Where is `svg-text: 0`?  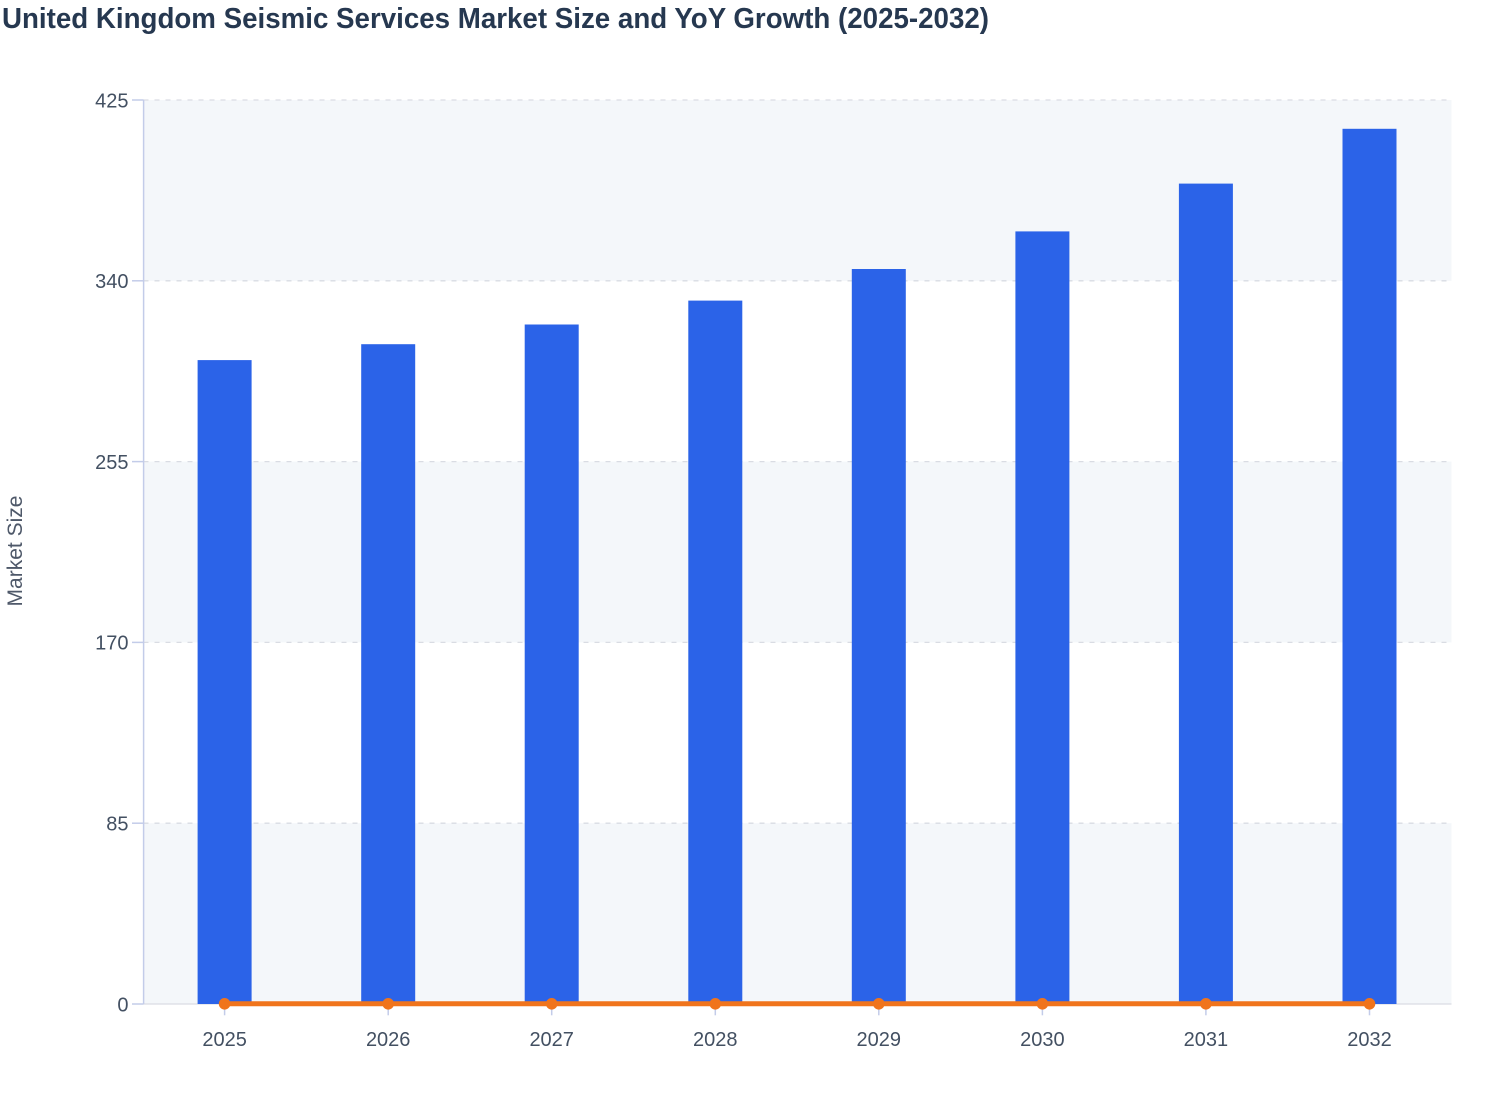 svg-text: 0 is located at coordinates (122, 1005).